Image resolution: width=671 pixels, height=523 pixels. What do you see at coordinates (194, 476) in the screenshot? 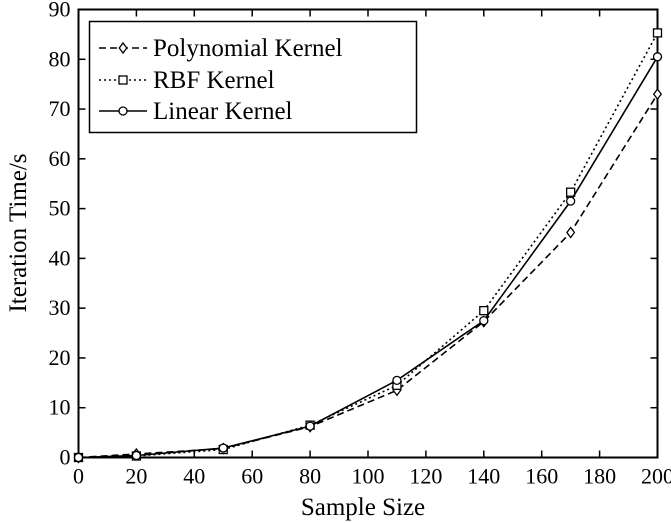
I see `x-tick-label: 40` at bounding box center [194, 476].